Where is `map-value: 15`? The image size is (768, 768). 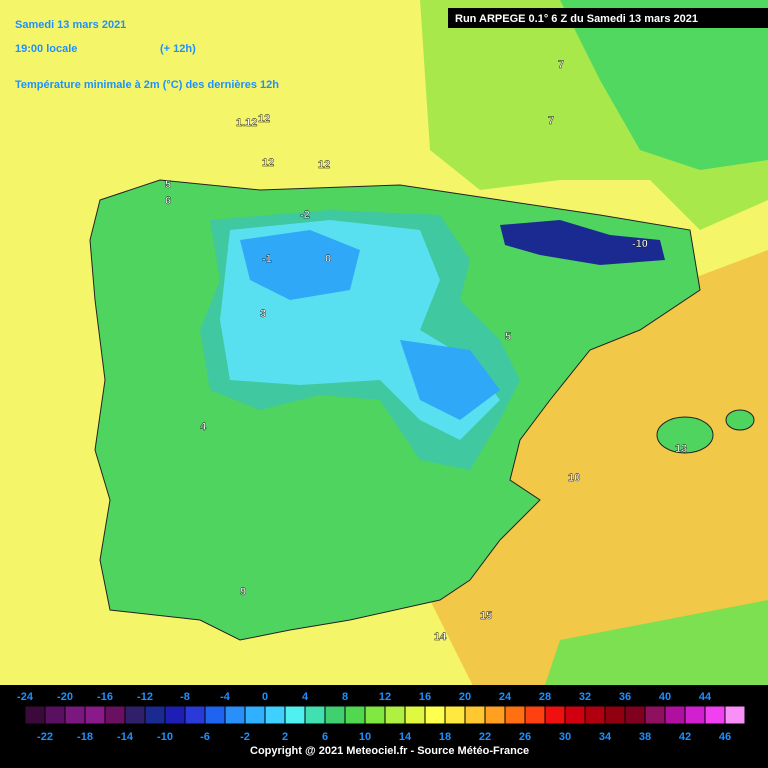
map-value: 15 is located at coordinates (486, 616).